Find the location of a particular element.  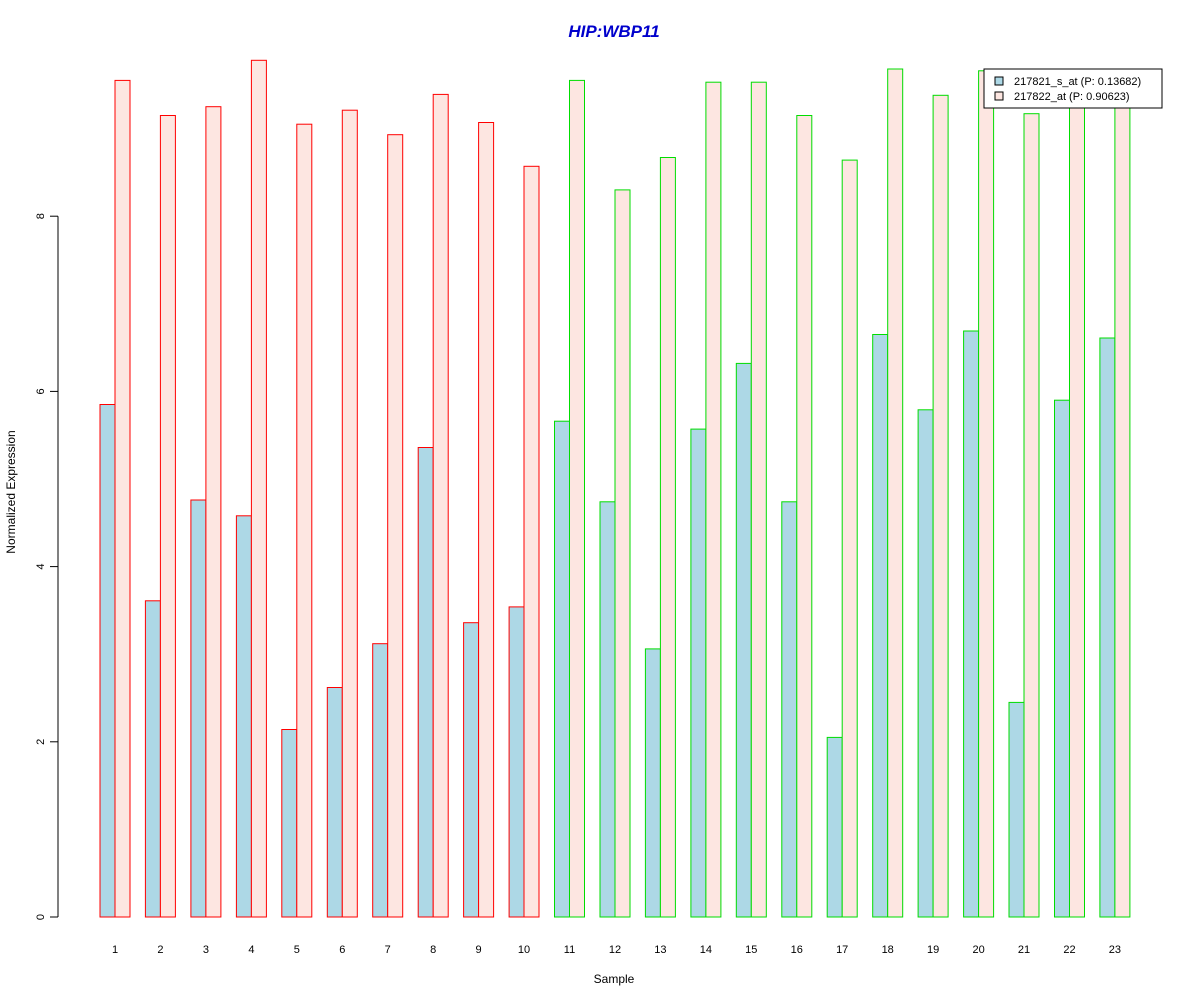

x-tick-label-6: 6 is located at coordinates (342, 950).